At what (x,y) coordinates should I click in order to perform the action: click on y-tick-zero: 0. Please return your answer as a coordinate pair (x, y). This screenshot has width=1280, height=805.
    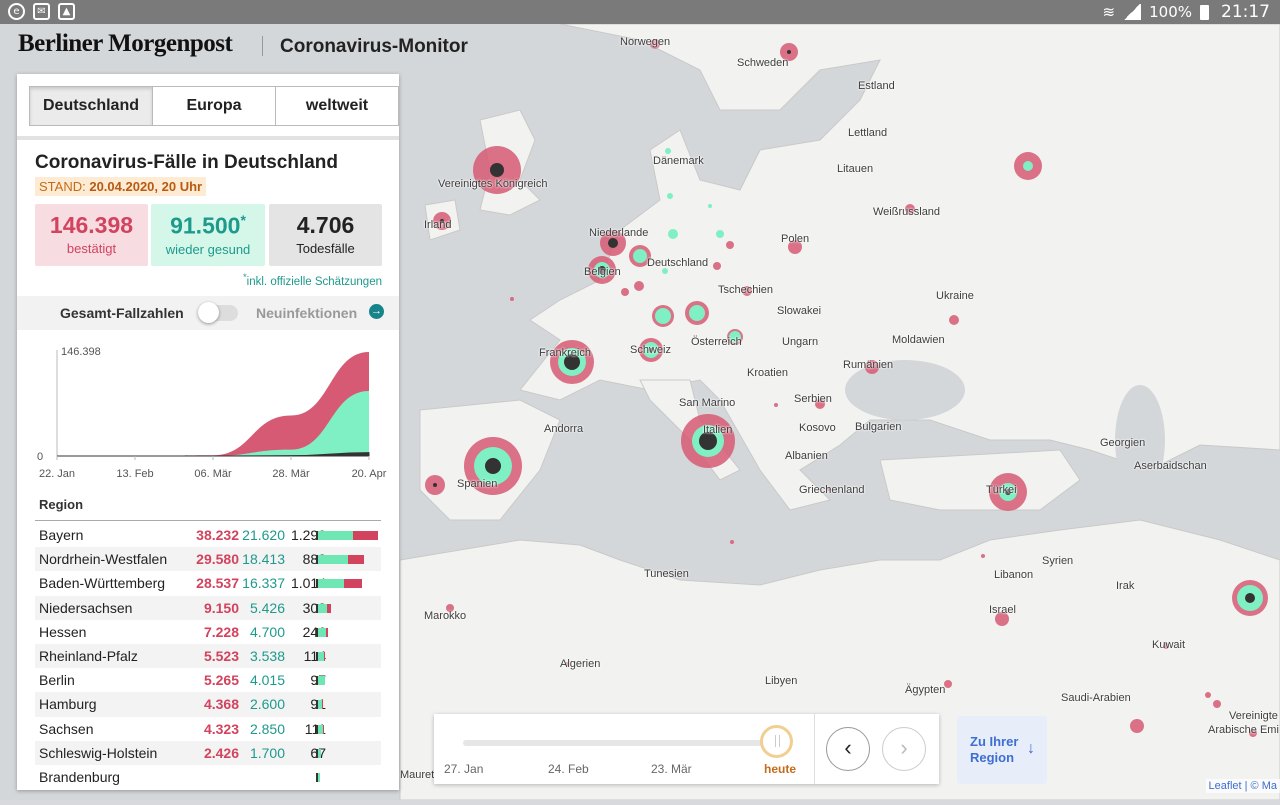
    Looking at the image, I should click on (40, 457).